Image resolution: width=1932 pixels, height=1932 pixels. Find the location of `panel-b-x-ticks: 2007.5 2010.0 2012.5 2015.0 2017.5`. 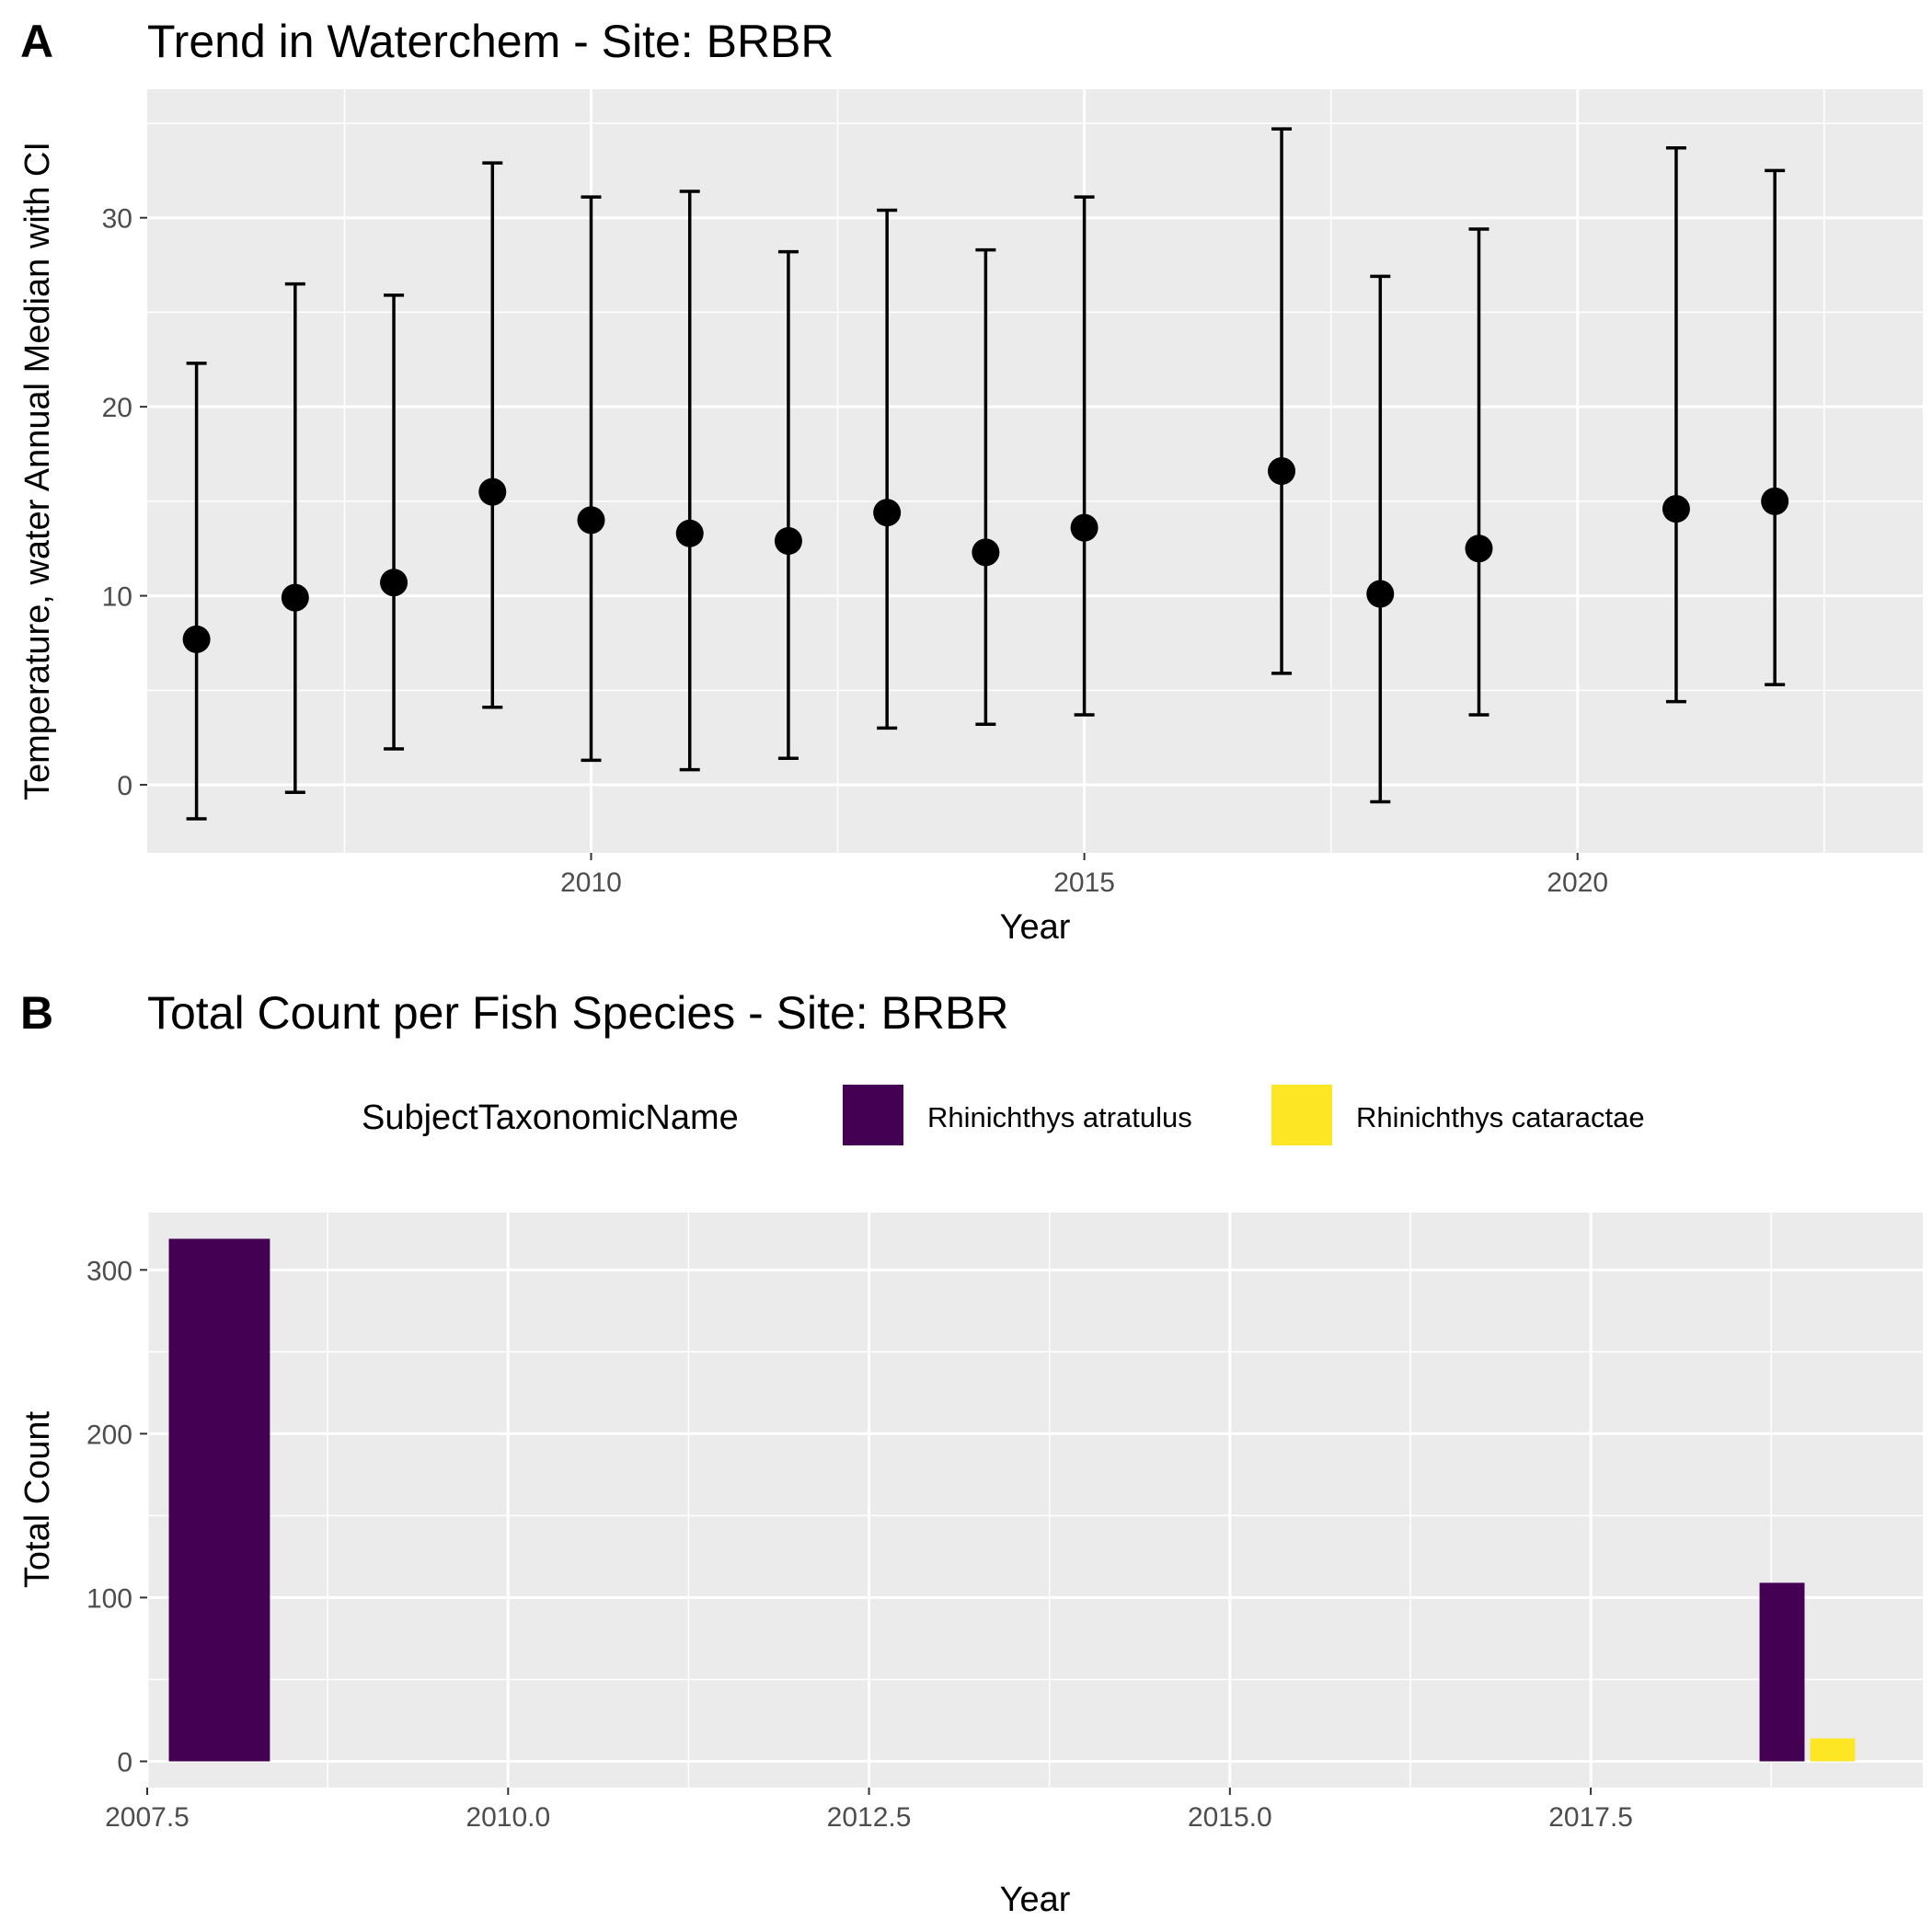

panel-b-x-ticks: 2007.5 2010.0 2012.5 2015.0 2017.5 is located at coordinates (869, 1810).